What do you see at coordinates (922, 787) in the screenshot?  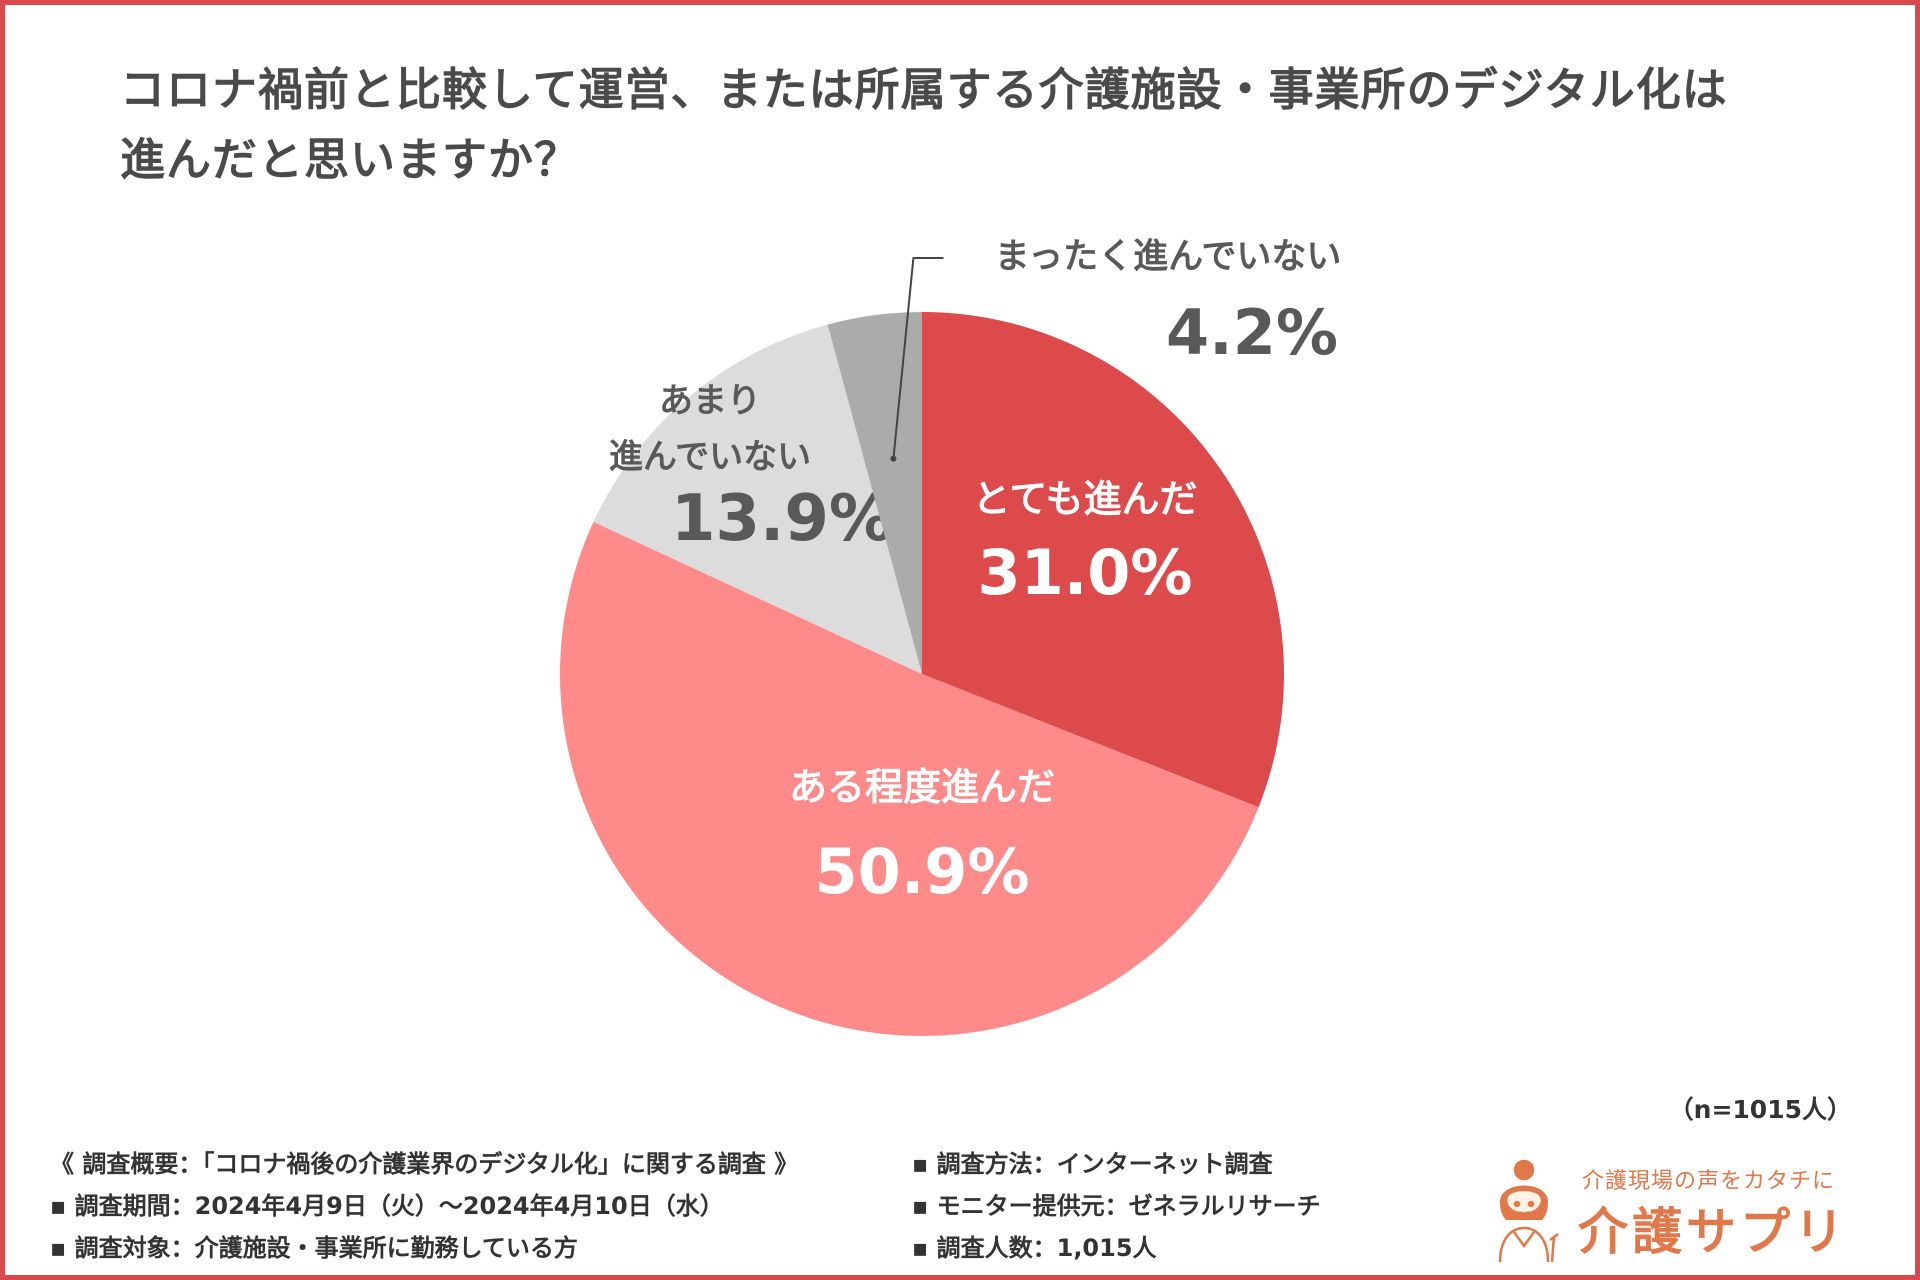 I see `slice-label-1: ある程度進んだ` at bounding box center [922, 787].